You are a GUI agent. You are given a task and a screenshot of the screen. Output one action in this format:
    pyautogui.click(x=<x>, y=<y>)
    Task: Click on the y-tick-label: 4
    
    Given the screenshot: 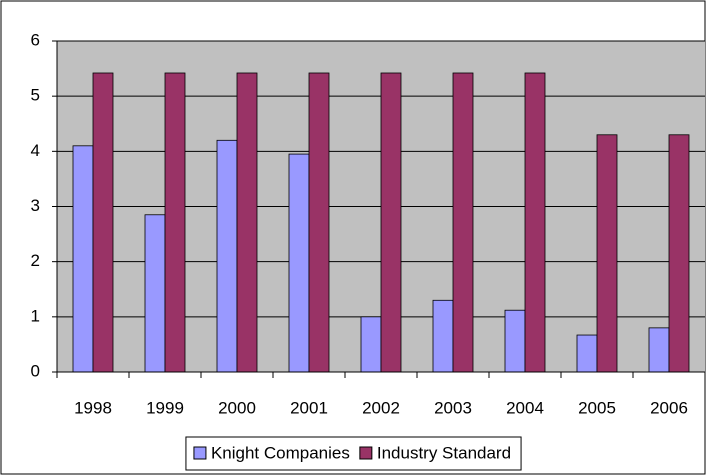 What is the action you would take?
    pyautogui.click(x=35, y=150)
    